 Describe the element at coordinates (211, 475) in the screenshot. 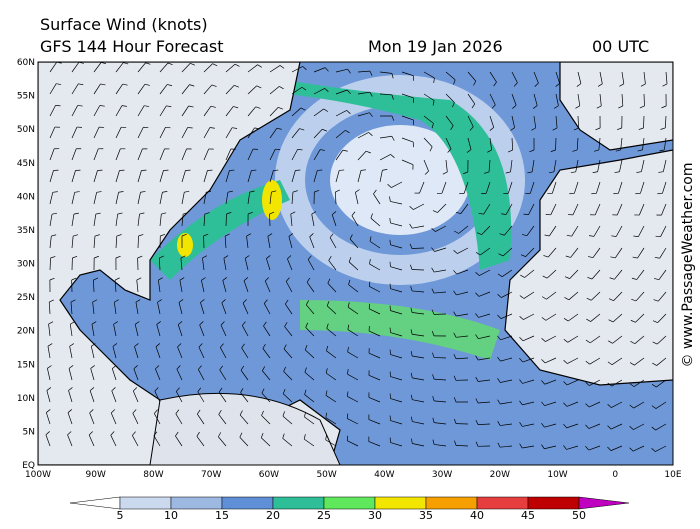

I see `lon-label: 70W` at that location.